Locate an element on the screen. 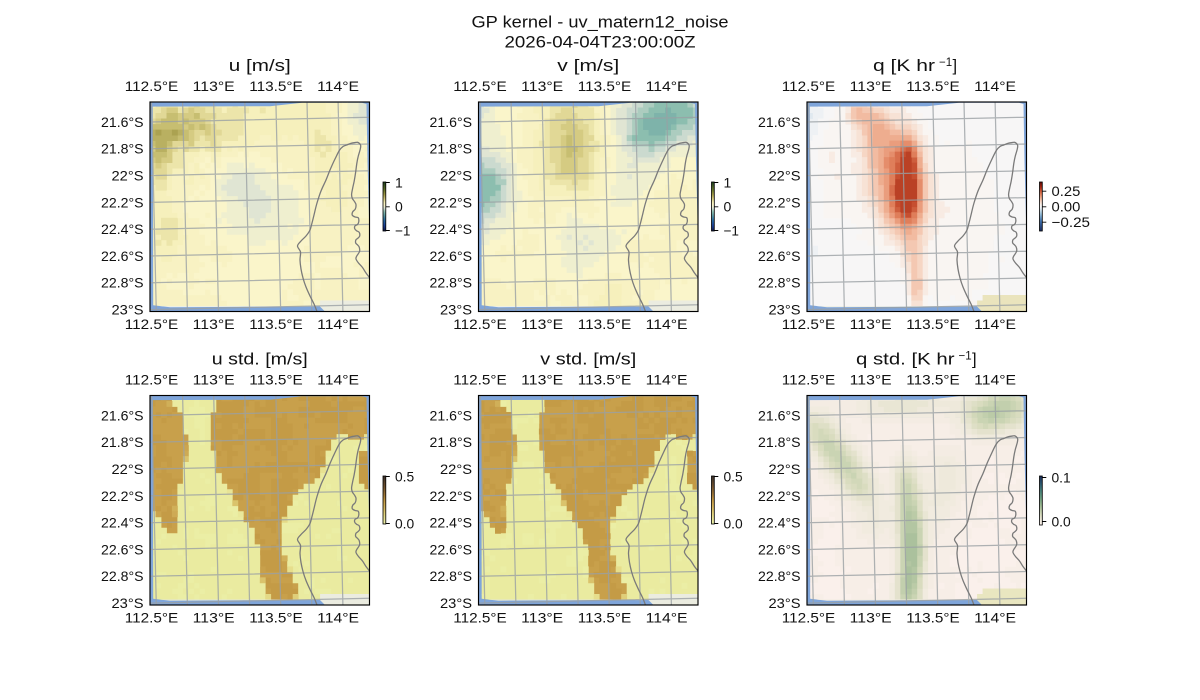 The height and width of the screenshot is (700, 1200). svg-text: u [m/s] is located at coordinates (260, 66).